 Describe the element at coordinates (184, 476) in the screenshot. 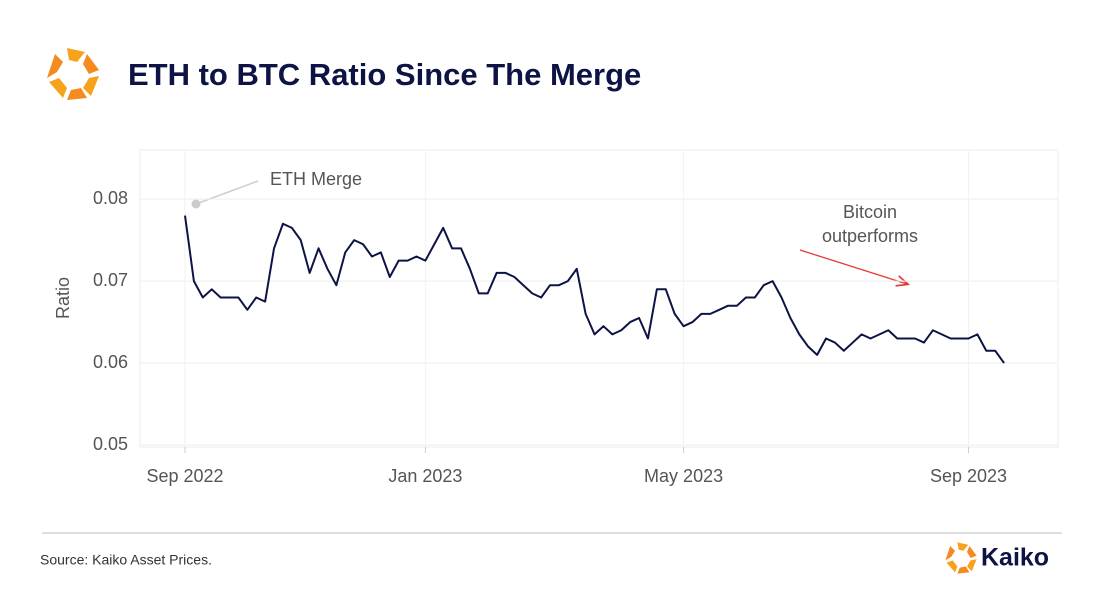

I see `x-tick-label: Sep 2022` at that location.